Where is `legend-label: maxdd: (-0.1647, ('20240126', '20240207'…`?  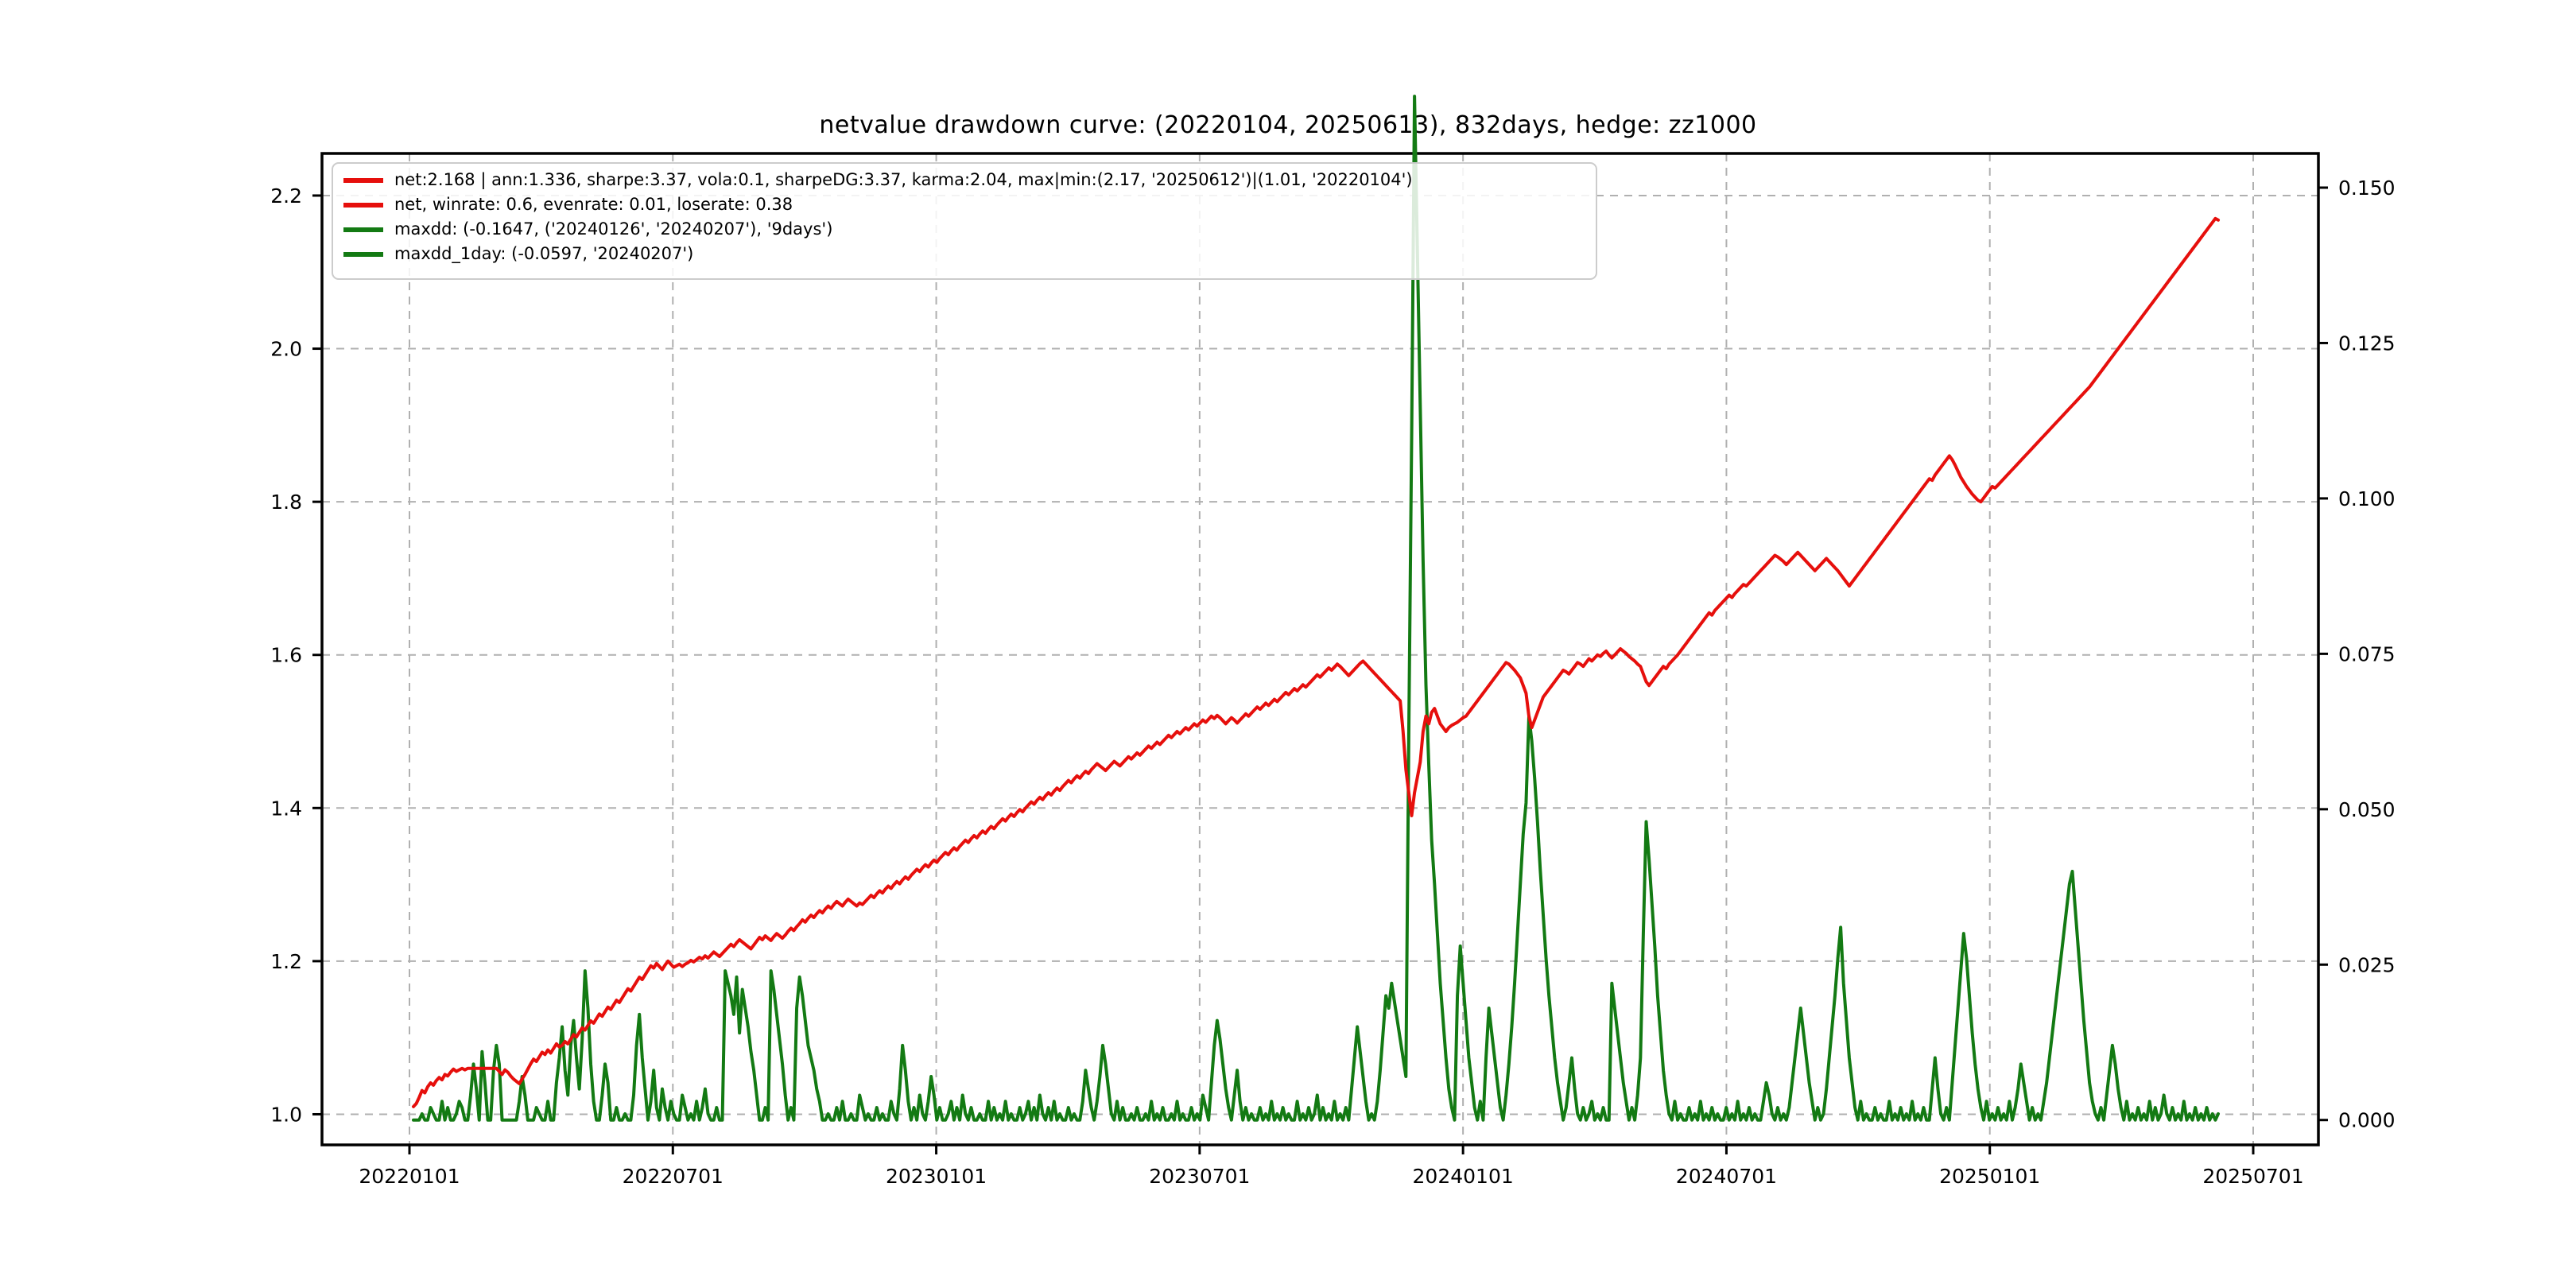
legend-label: maxdd: (-0.1647, ('20240126', '20240207'… is located at coordinates (613, 229).